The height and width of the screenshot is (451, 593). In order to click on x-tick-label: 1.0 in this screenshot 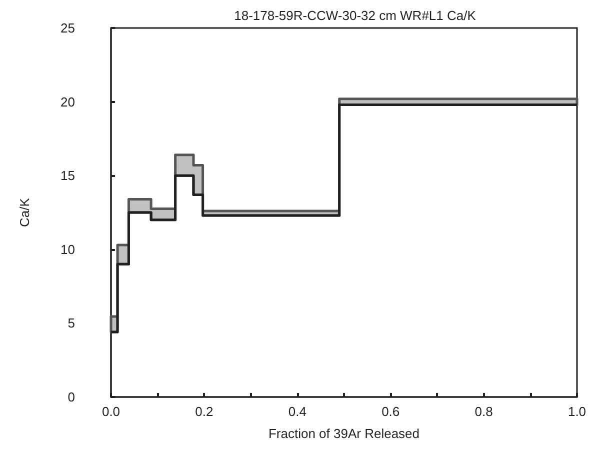, I will do `click(577, 411)`.